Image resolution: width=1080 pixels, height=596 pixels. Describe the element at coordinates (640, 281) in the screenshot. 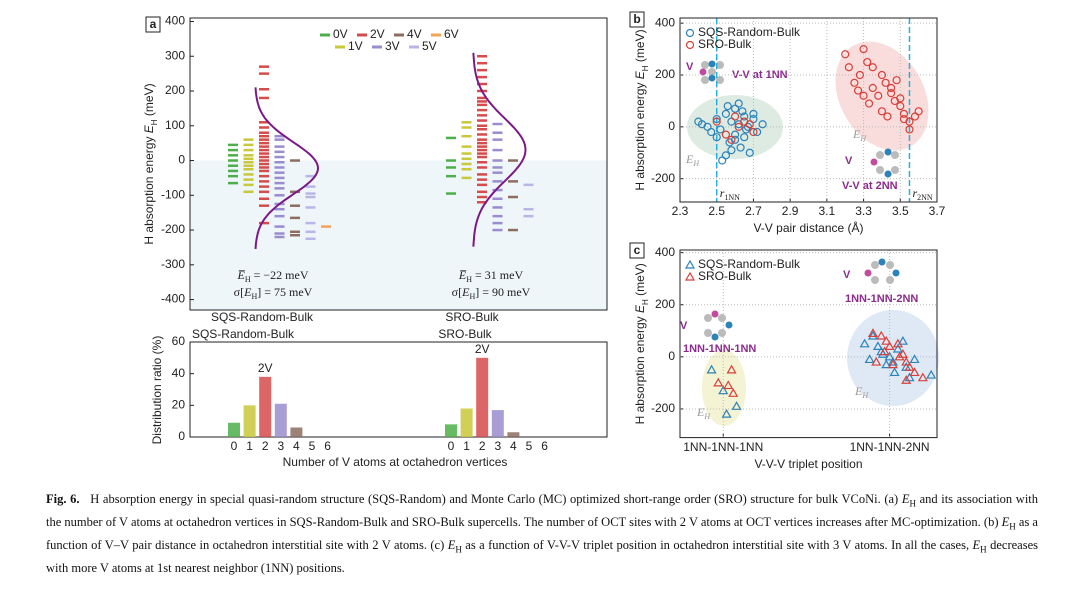

I see `y-axis-label-part: (meV)` at that location.